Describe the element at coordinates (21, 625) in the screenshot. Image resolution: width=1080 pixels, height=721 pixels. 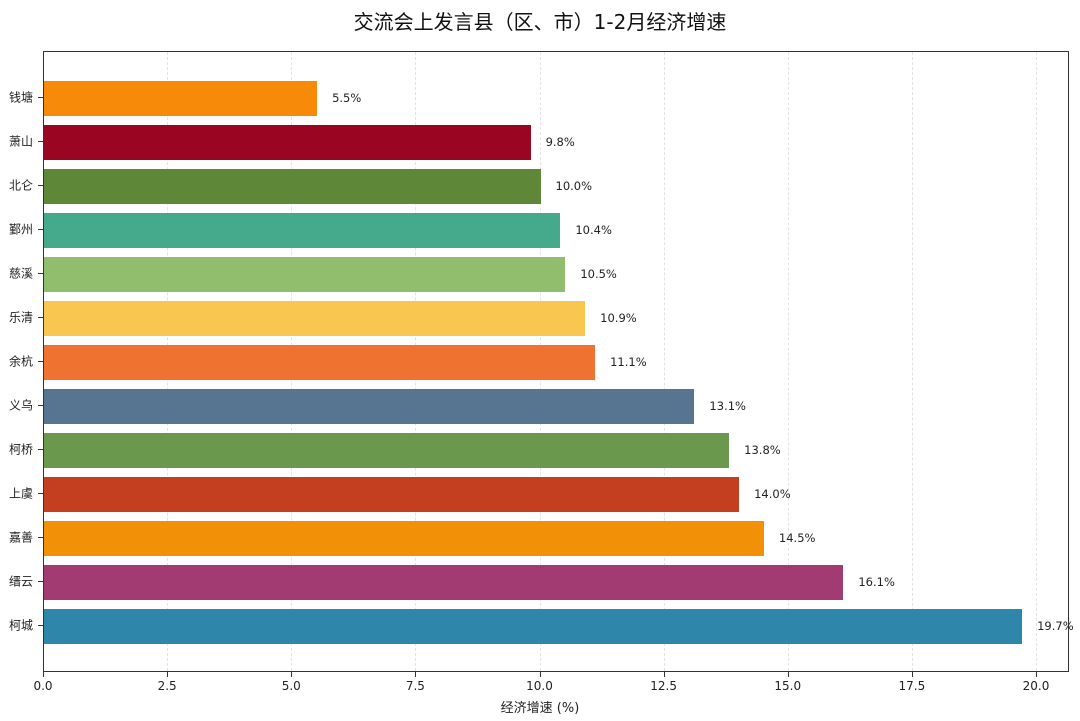
I see `y-tick-label: 柯城` at that location.